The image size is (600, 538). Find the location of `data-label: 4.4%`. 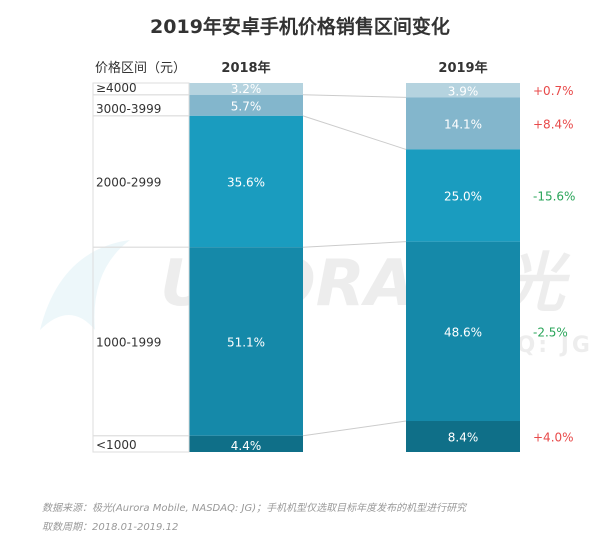

data-label: 4.4% is located at coordinates (246, 446).